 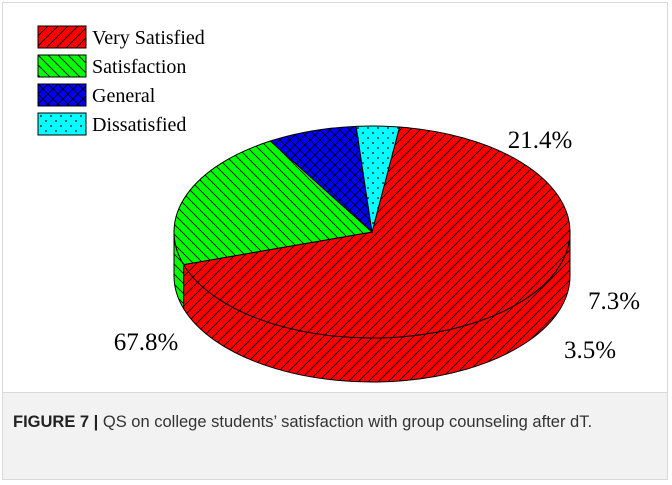 I want to click on legend-label: Very Satisfied, so click(x=148, y=38).